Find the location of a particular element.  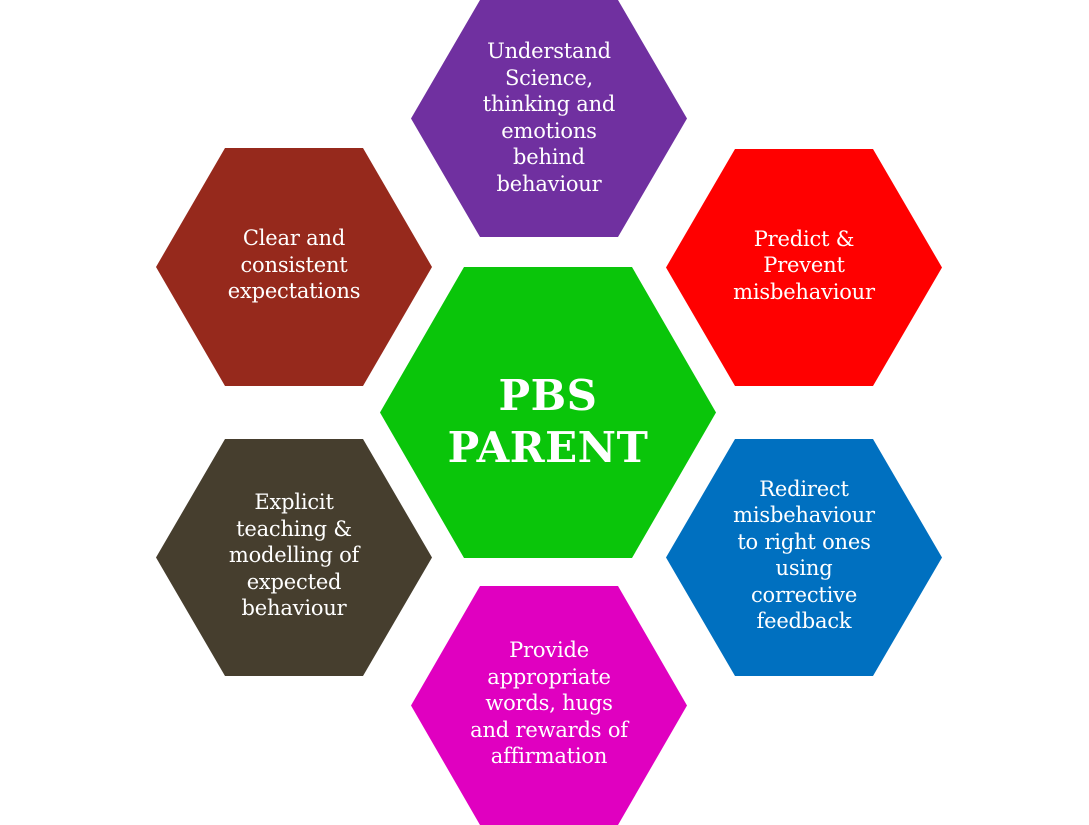

hexagon-pbs-parent-center: PBS PARENT is located at coordinates (548, 412).